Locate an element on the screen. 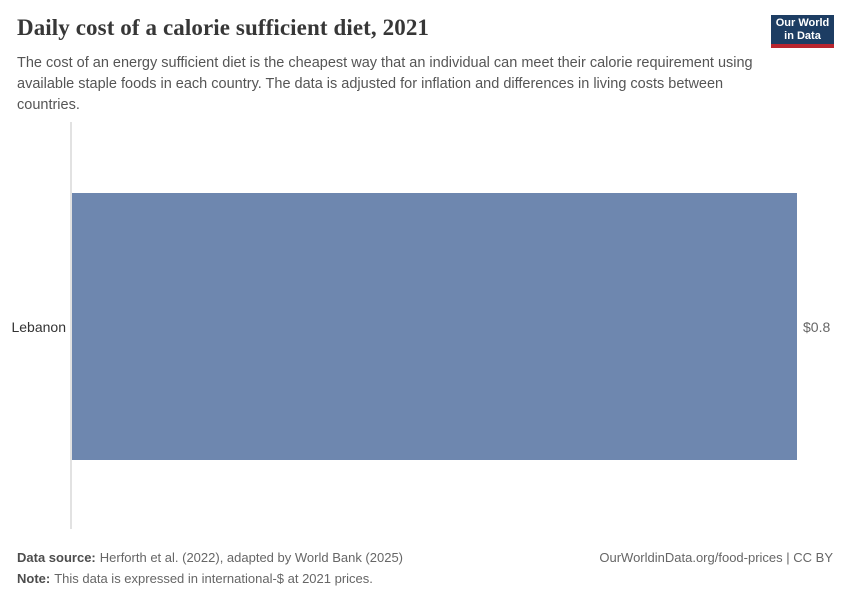 This screenshot has height=600, width=850. owid-logo-line2: in Data is located at coordinates (802, 35).